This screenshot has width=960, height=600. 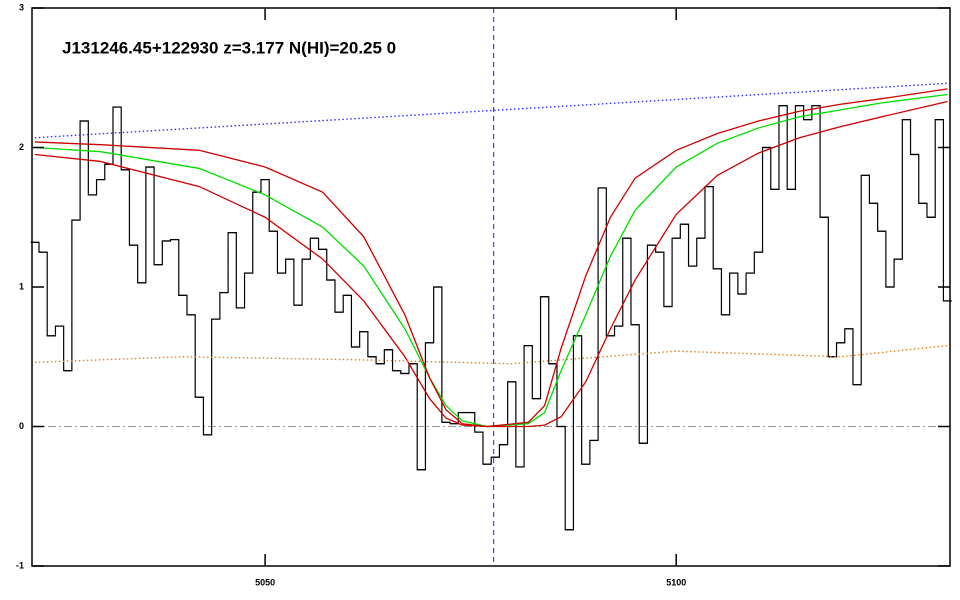 I want to click on chart-title: J131246.45+122930 z=3.177 N(HI)=20.25 0, so click(x=229, y=47).